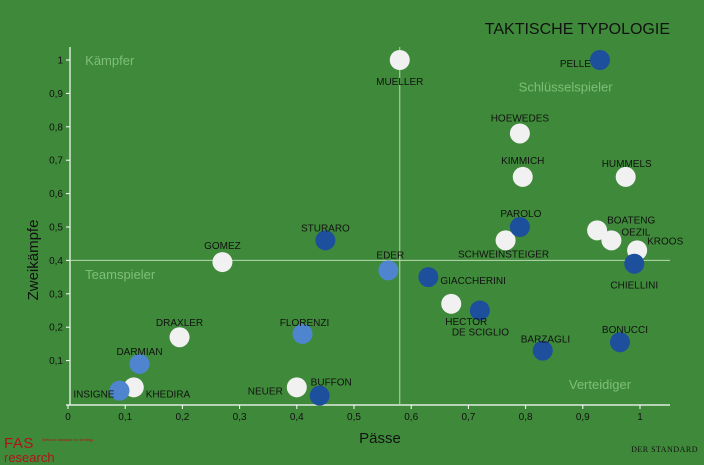  What do you see at coordinates (625, 330) in the screenshot?
I see `point-label: BONUCCI` at bounding box center [625, 330].